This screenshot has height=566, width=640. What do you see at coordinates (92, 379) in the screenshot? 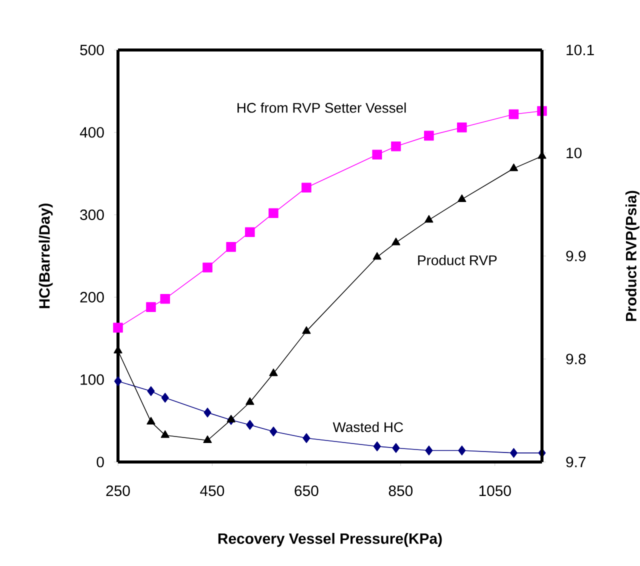
I see `y-tick-label: 100` at bounding box center [92, 379].